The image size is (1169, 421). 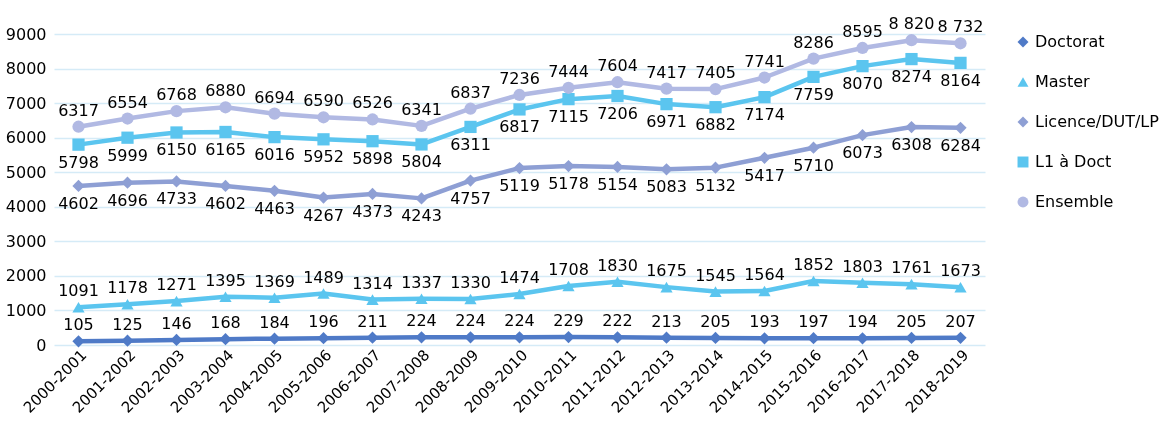 I want to click on y-tick-label: 9000, so click(x=26, y=34).